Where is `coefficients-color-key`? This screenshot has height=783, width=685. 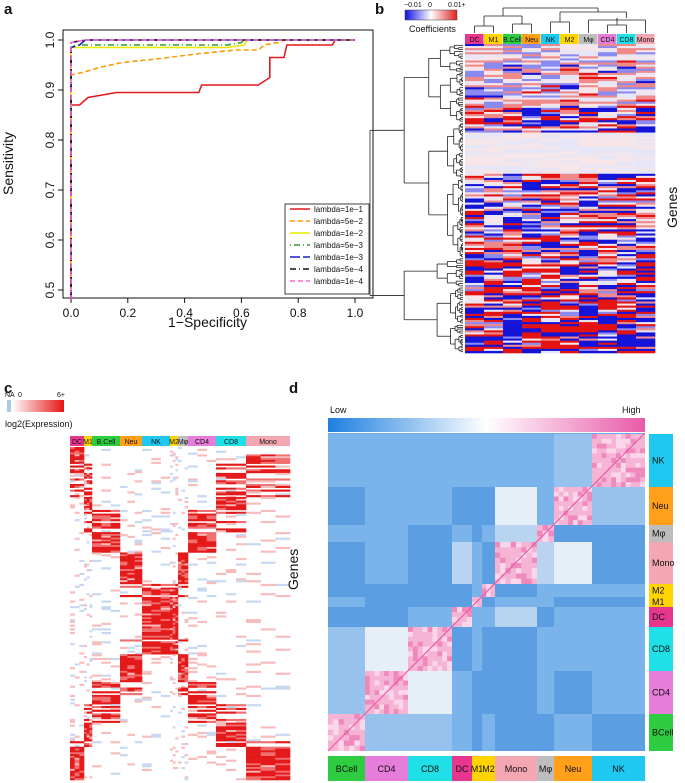 coefficients-color-key is located at coordinates (431, 15).